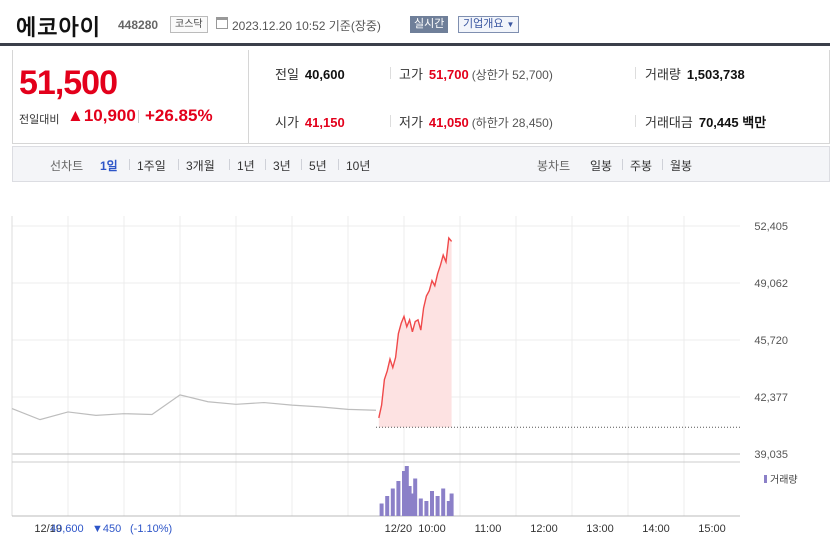 This screenshot has height=555, width=830. Describe the element at coordinates (771, 284) in the screenshot. I see `y-tick-label: 49,062` at that location.